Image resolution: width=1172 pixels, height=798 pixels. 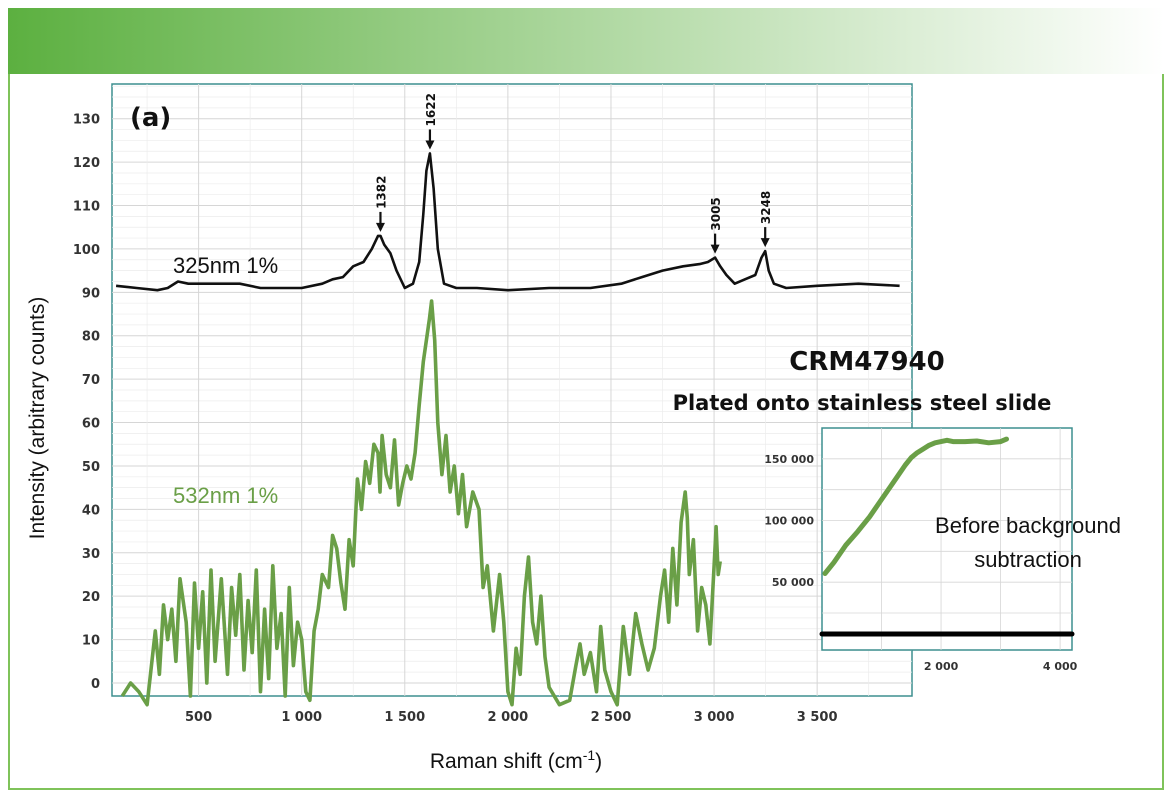 What do you see at coordinates (86, 120) in the screenshot?
I see `y-tick-label: 130` at bounding box center [86, 120].